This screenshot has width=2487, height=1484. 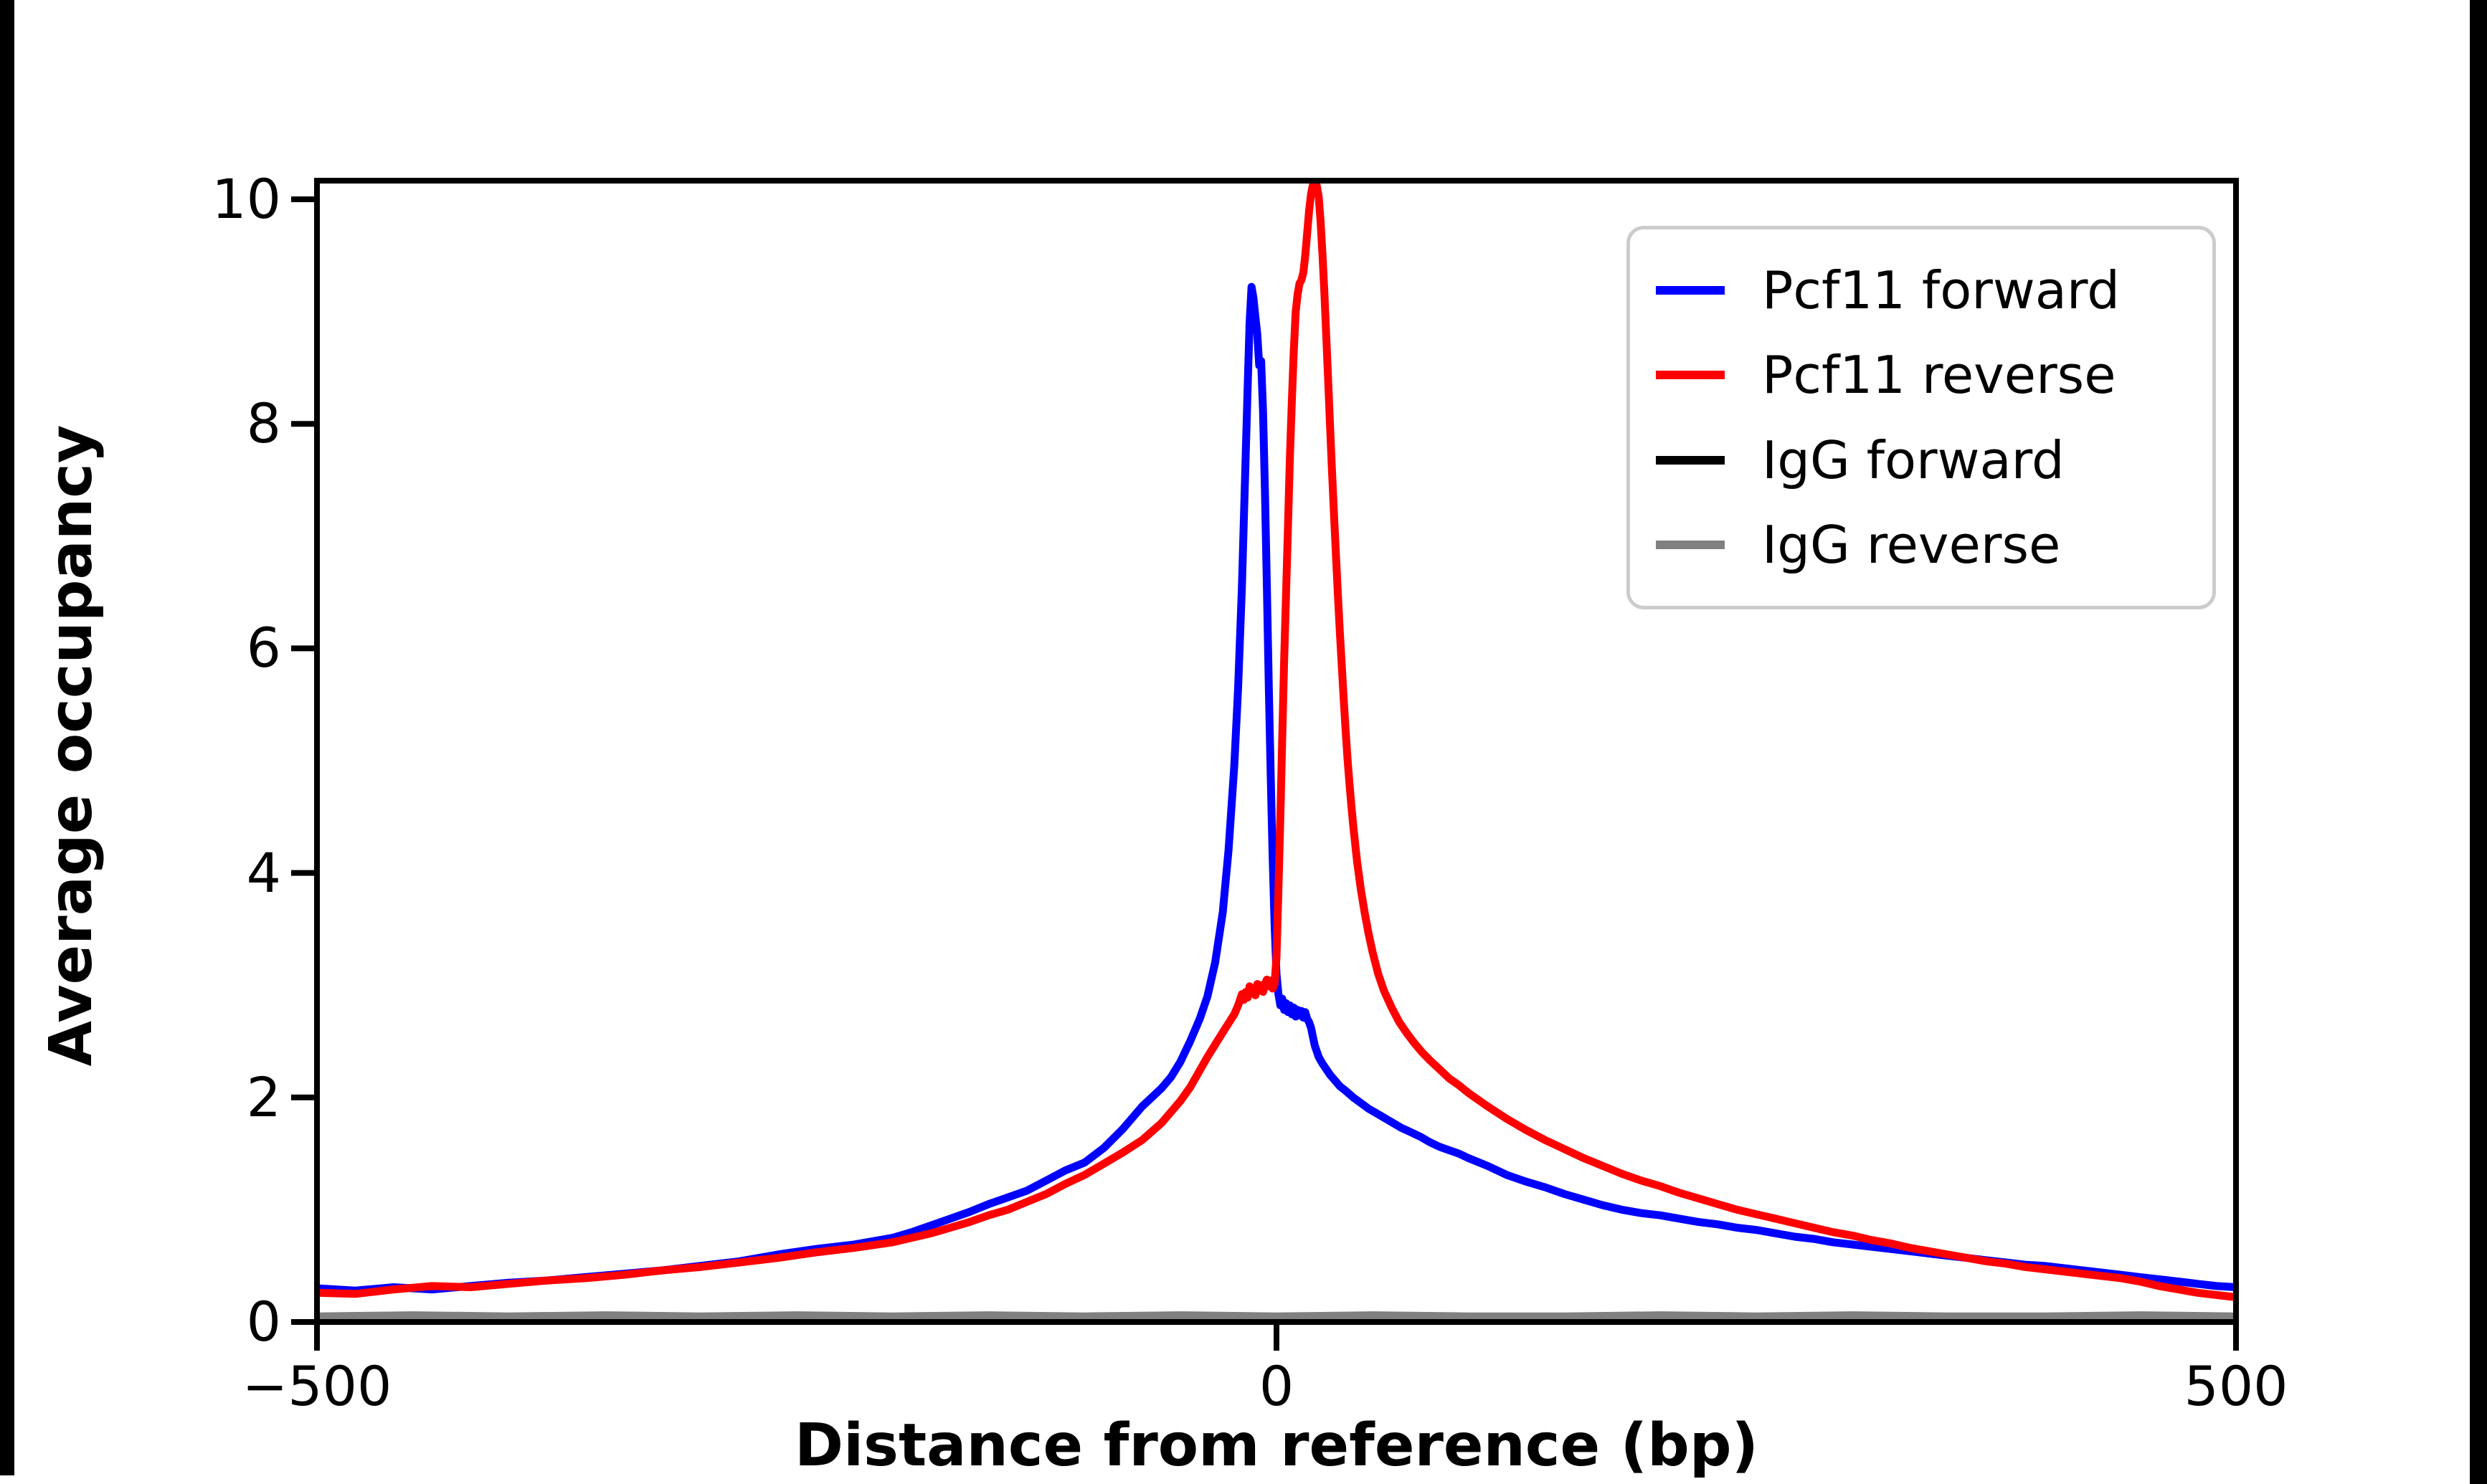 I want to click on legend-item-label: IgG forward, so click(x=1913, y=460).